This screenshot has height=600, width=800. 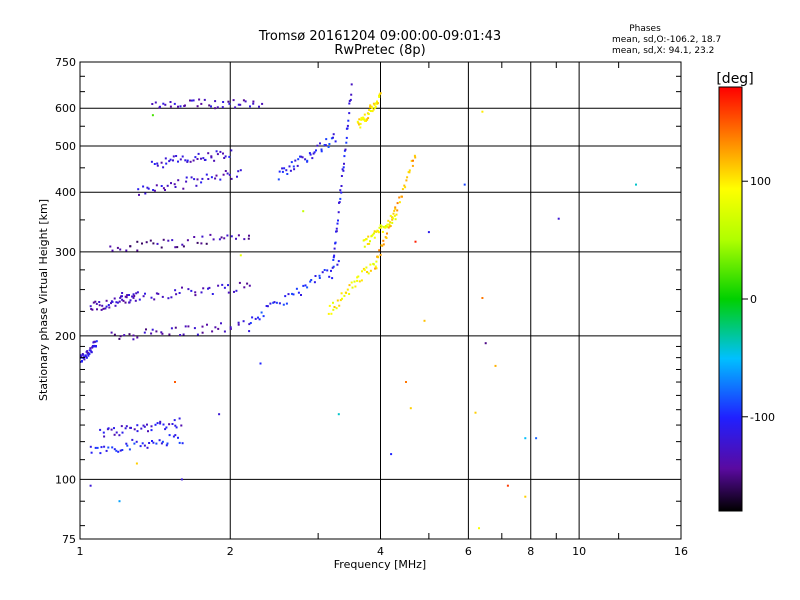 What do you see at coordinates (758, 299) in the screenshot?
I see `colorbar-ticks: 100 0 -100` at bounding box center [758, 299].